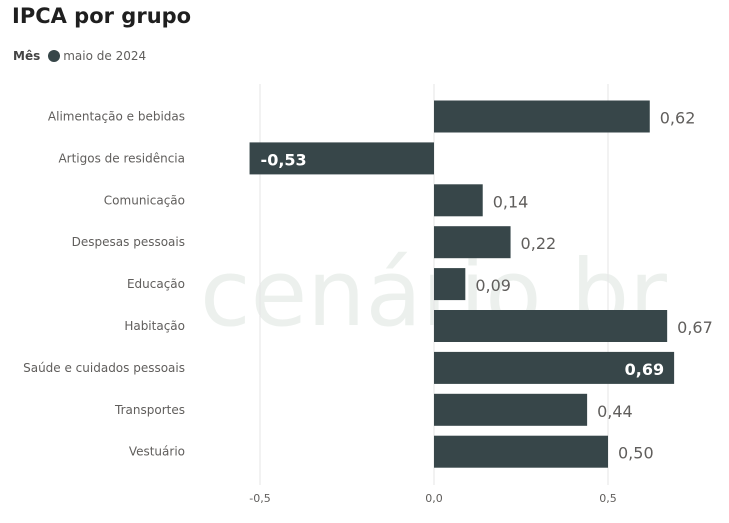 Image resolution: width=729 pixels, height=523 pixels. I want to click on data-label: 0,09, so click(493, 285).